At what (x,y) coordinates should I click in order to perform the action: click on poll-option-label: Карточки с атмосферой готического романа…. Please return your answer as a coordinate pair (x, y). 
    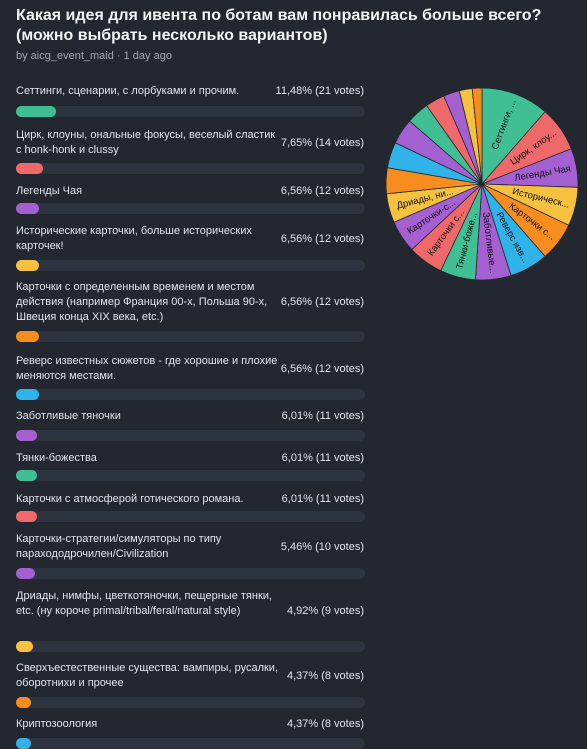
    Looking at the image, I should click on (130, 499).